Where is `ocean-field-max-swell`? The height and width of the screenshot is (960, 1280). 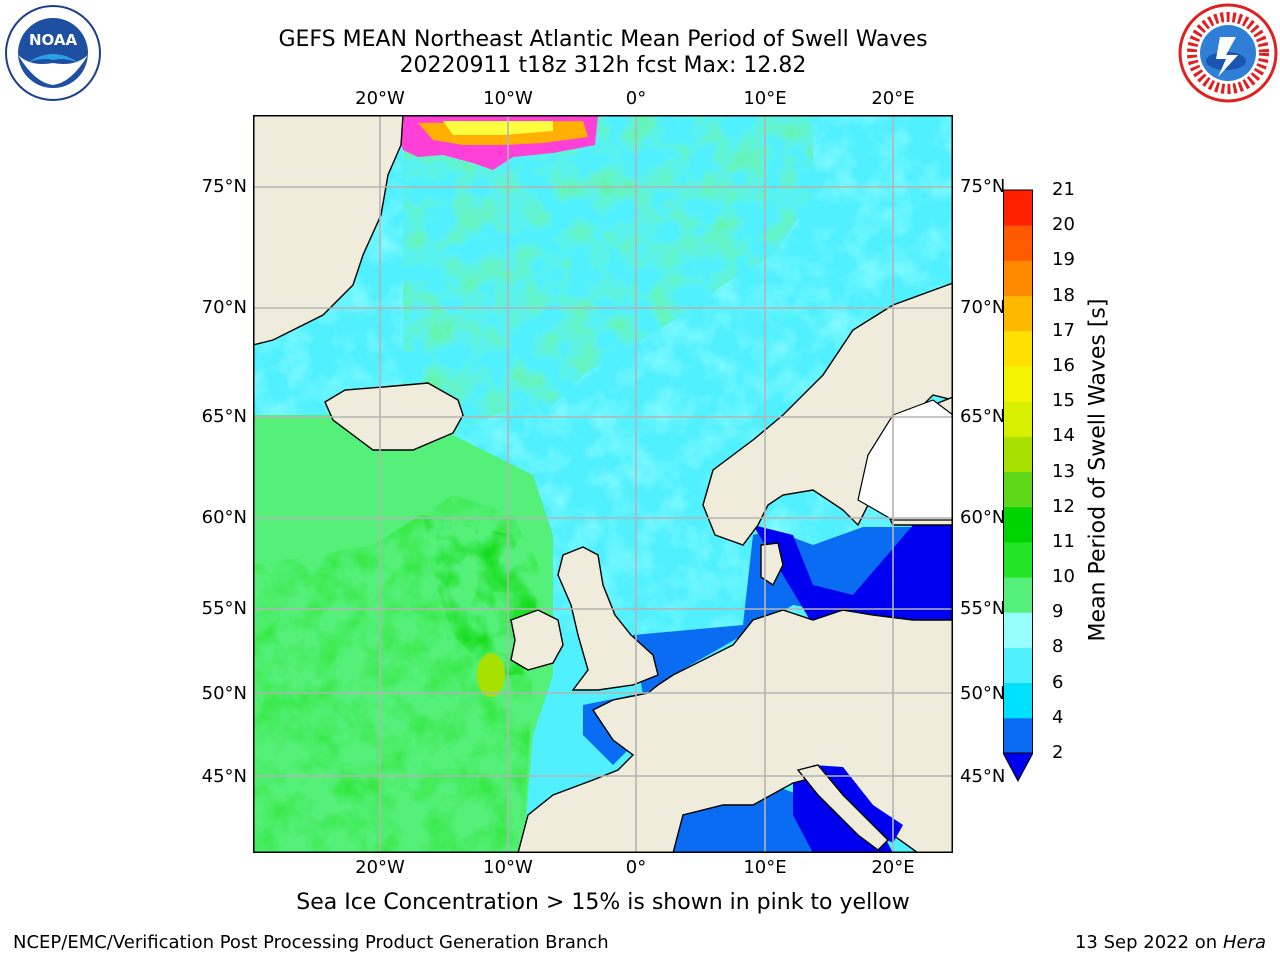 ocean-field-max-swell is located at coordinates (491, 675).